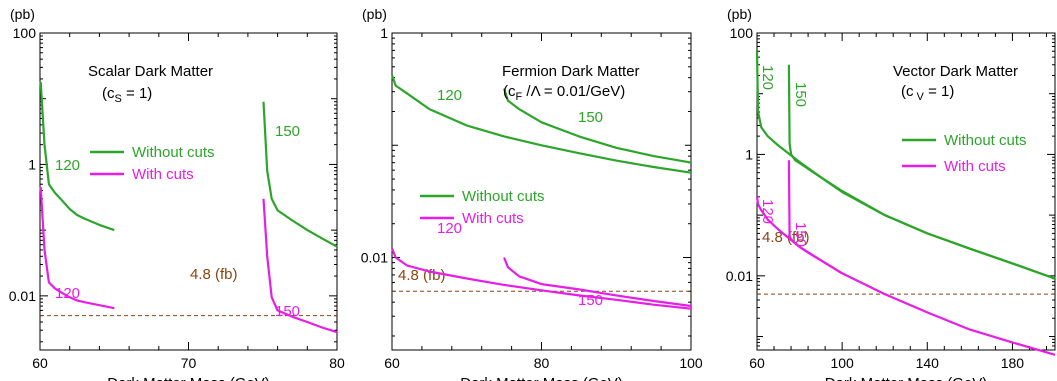  I want to click on chart-subtitle: (cF /Λ = 0.01/GeV), so click(564, 93).